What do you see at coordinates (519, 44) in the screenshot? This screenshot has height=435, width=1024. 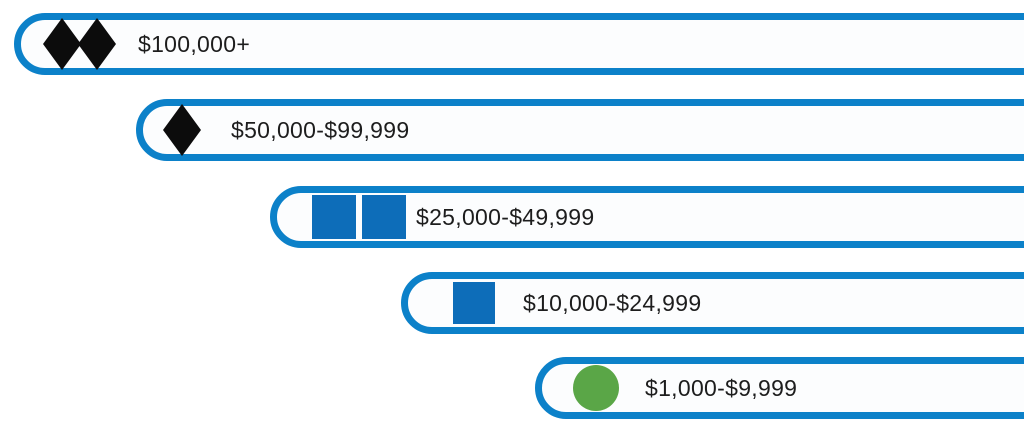 I see `tier-pill-100000-plus: $100,000+` at bounding box center [519, 44].